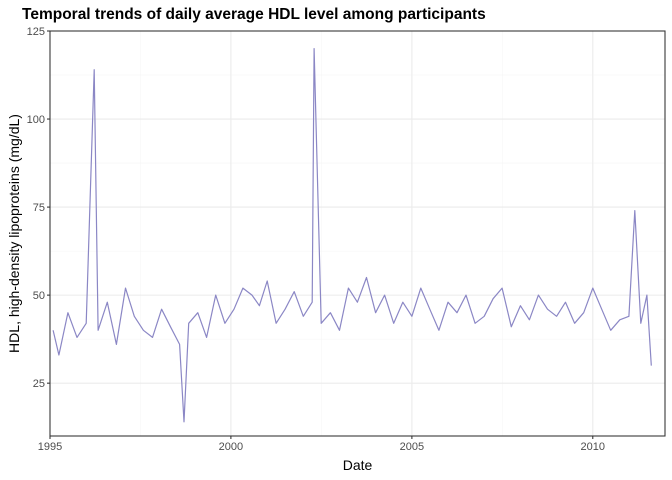  I want to click on y-tick-label: 125, so click(36, 32).